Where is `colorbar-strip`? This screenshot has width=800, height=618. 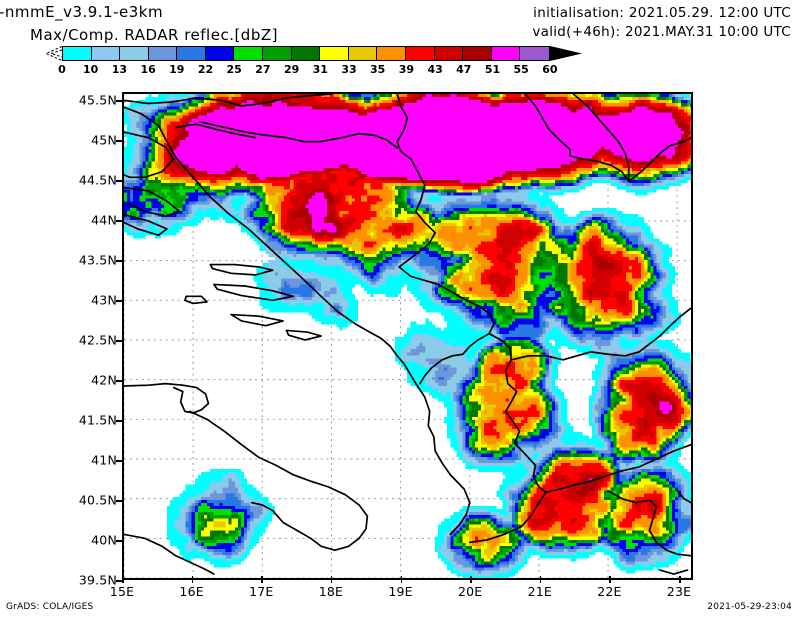 colorbar-strip is located at coordinates (306, 53).